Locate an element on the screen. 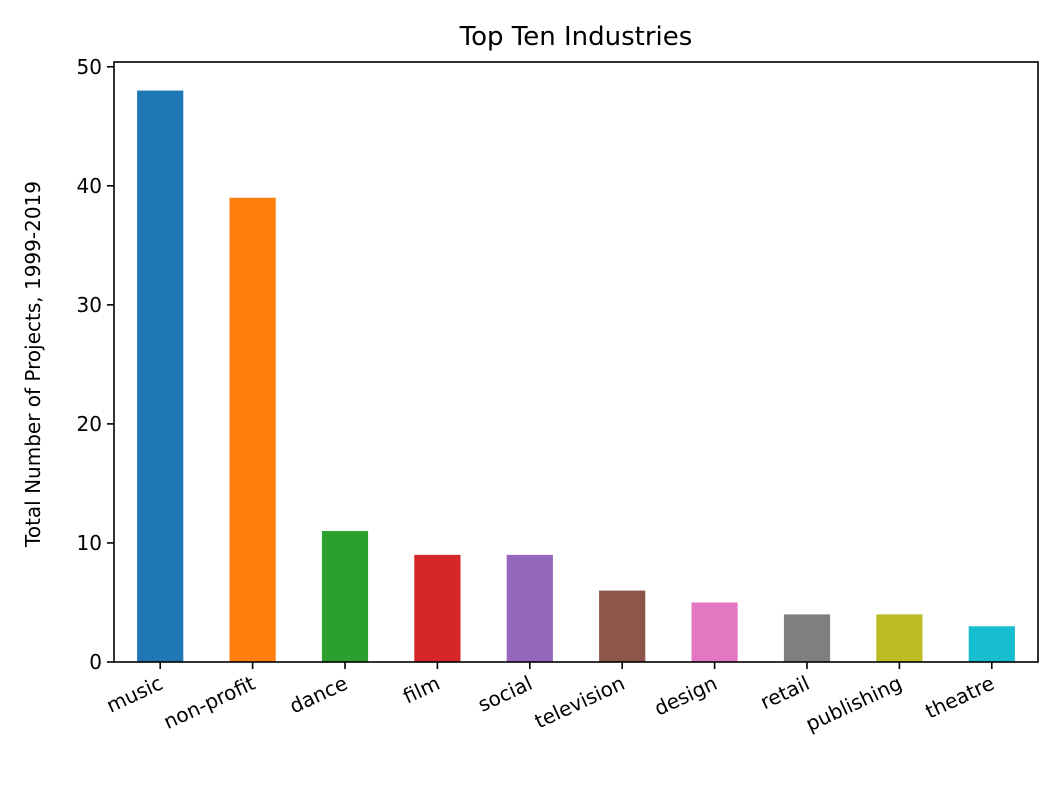  y-axis-label: Total Number of Projects, 1999-2019 is located at coordinates (33, 364).